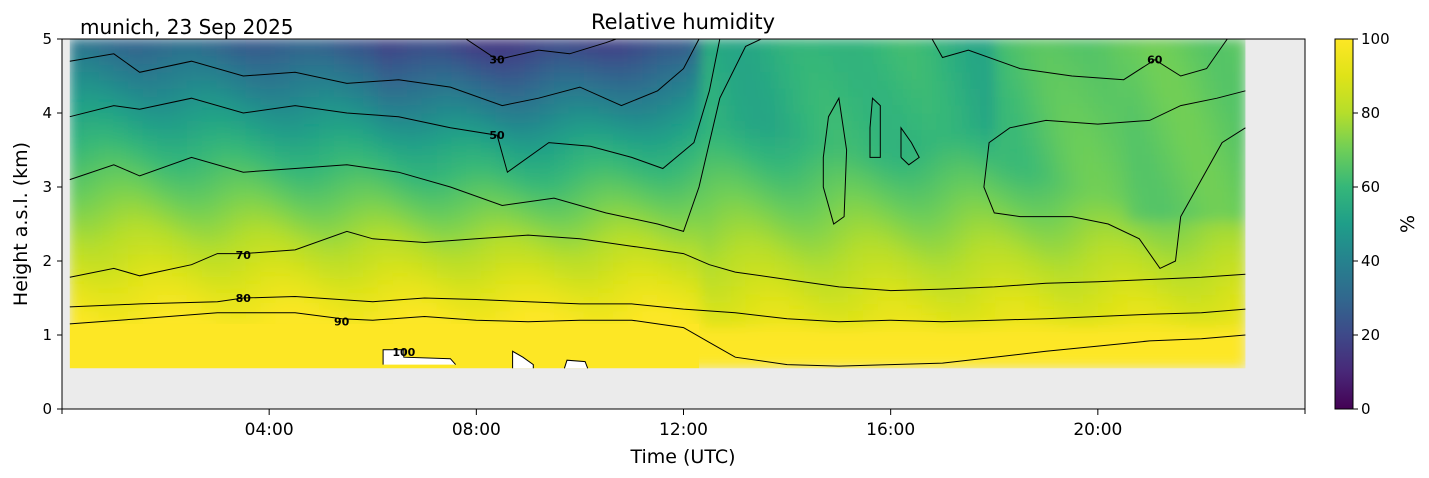 The width and height of the screenshot is (1429, 478). I want to click on contour-label-50: 50, so click(497, 135).